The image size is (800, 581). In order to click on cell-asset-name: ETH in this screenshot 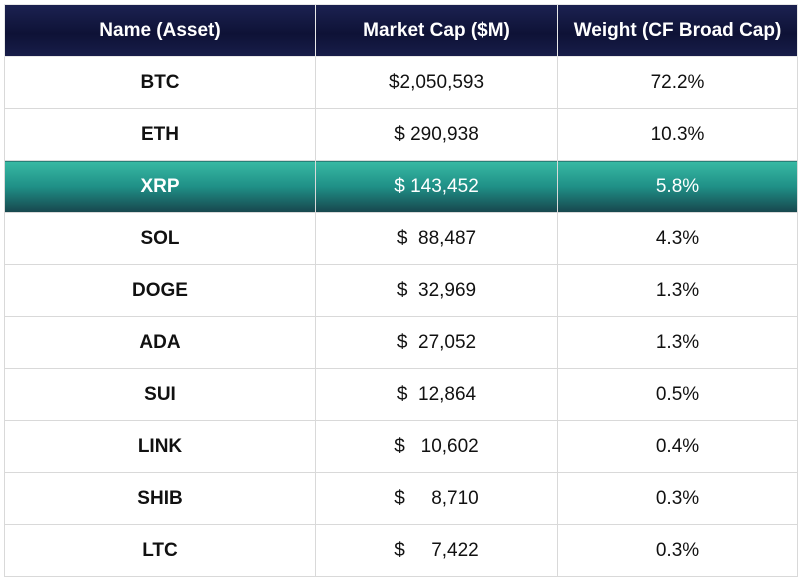, I will do `click(160, 134)`.